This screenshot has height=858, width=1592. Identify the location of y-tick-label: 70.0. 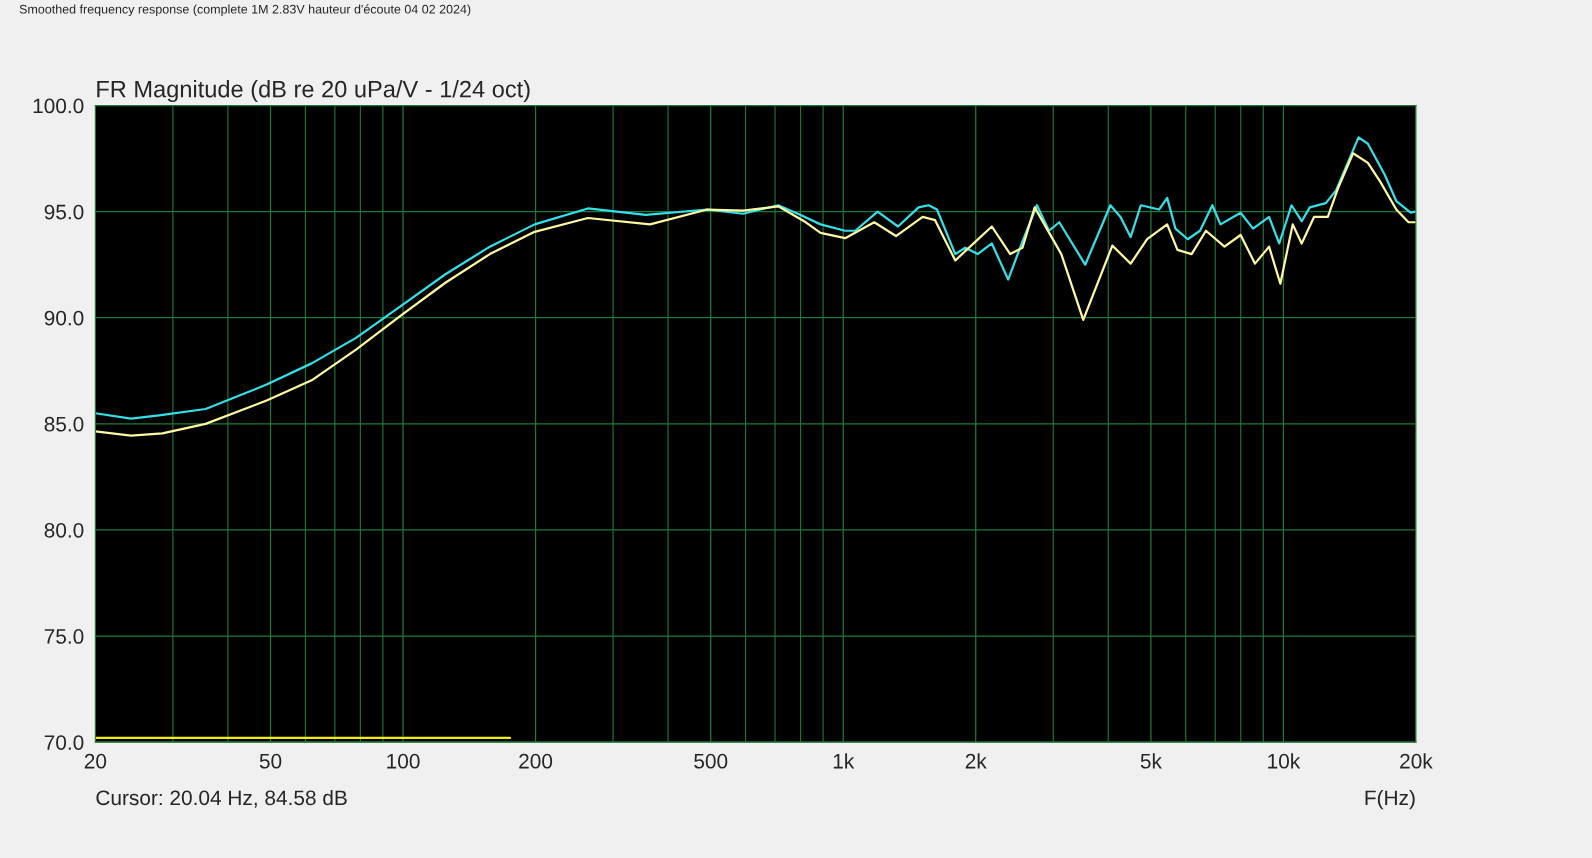
(64, 742).